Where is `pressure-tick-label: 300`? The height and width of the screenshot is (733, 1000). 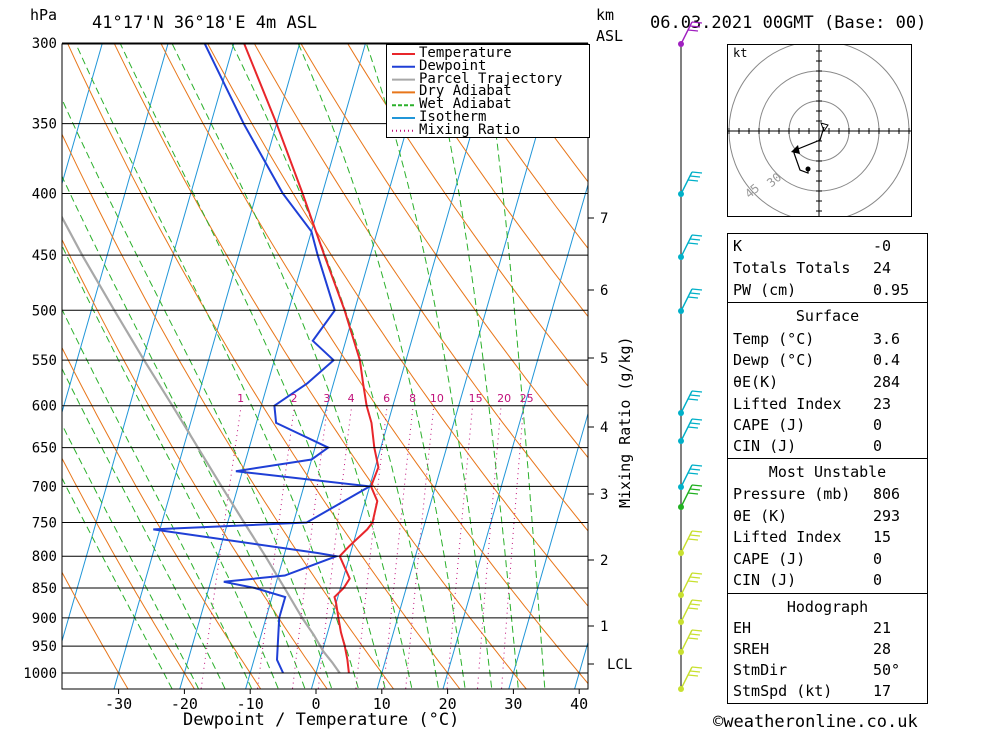 pressure-tick-label: 300 is located at coordinates (44, 44).